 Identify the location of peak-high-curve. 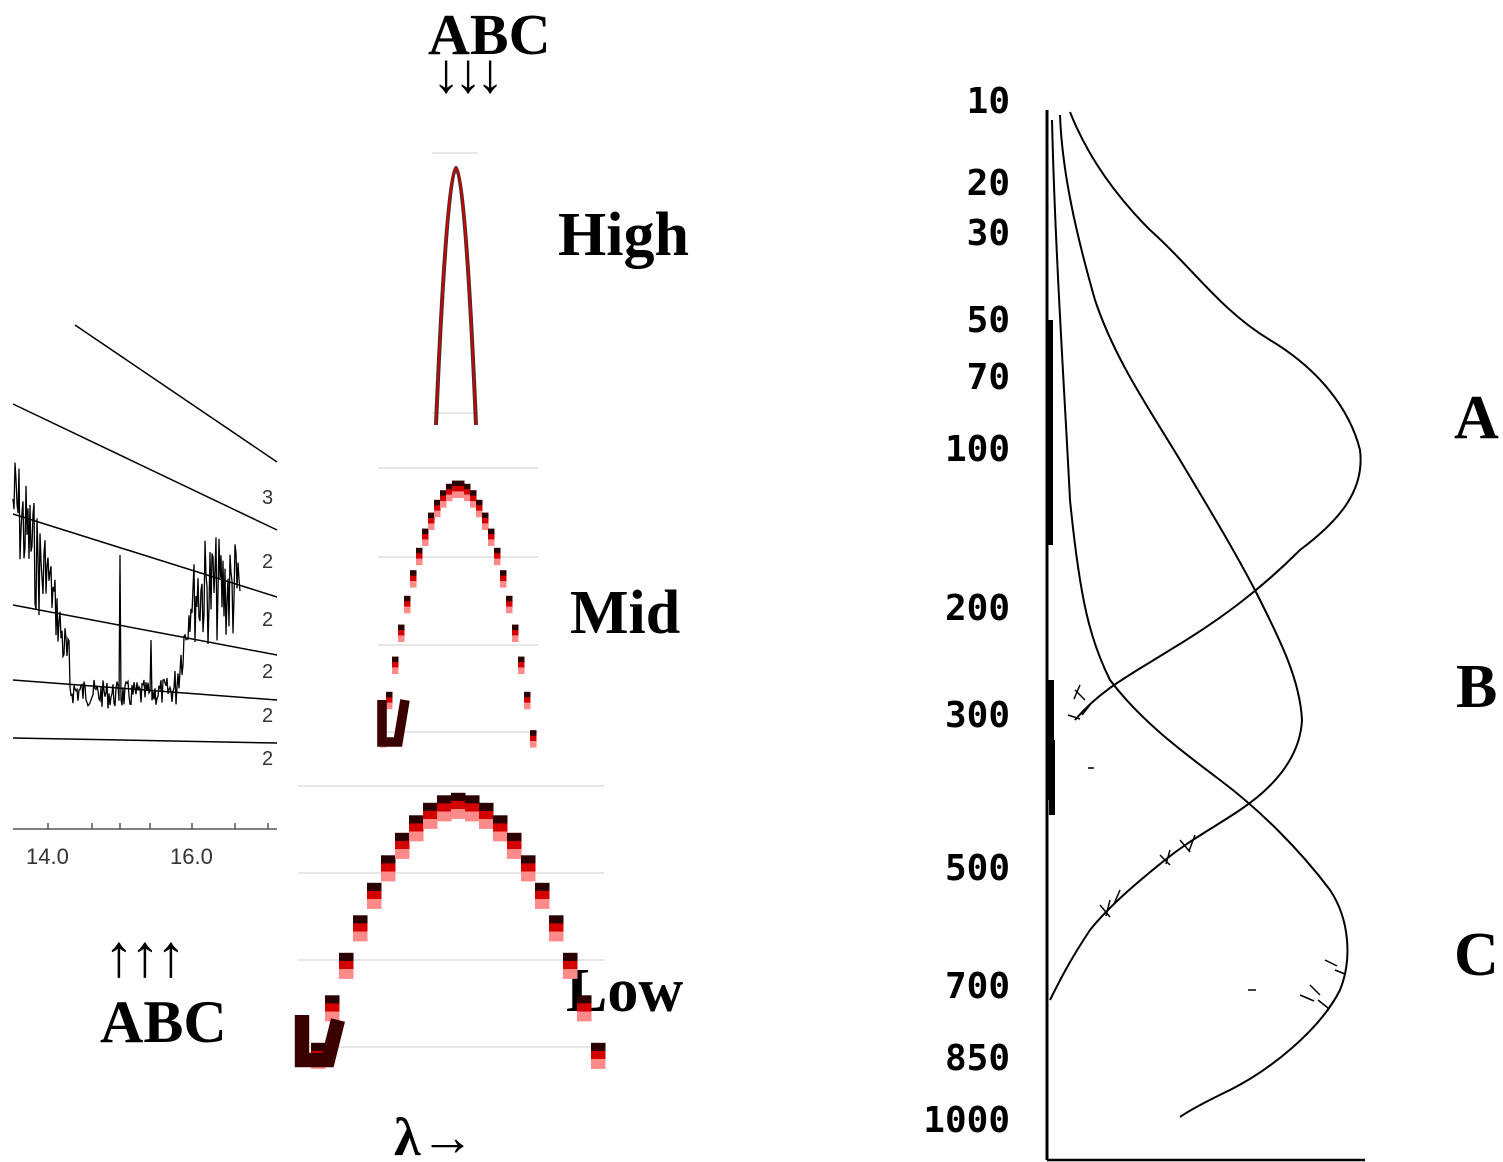
(456, 296).